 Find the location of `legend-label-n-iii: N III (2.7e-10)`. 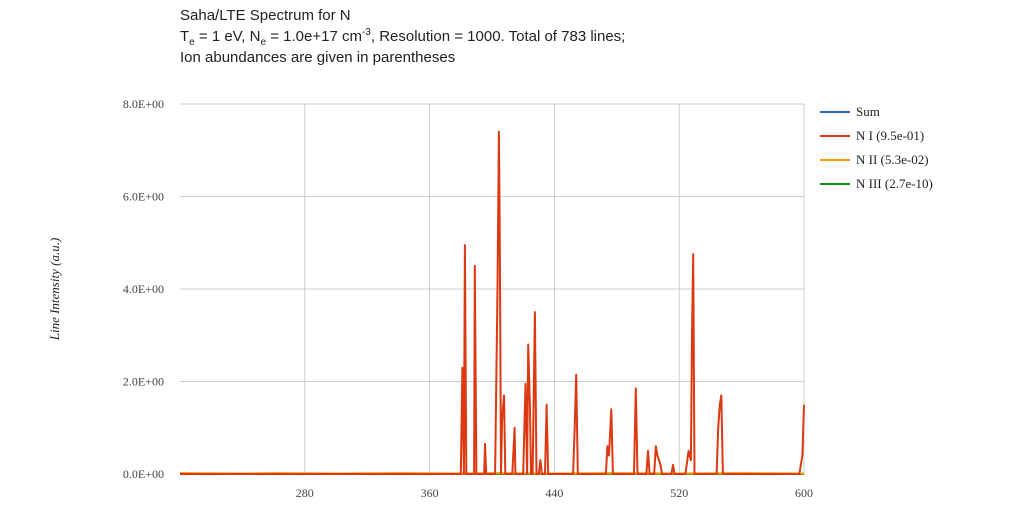

legend-label-n-iii: N III (2.7e-10) is located at coordinates (894, 183).